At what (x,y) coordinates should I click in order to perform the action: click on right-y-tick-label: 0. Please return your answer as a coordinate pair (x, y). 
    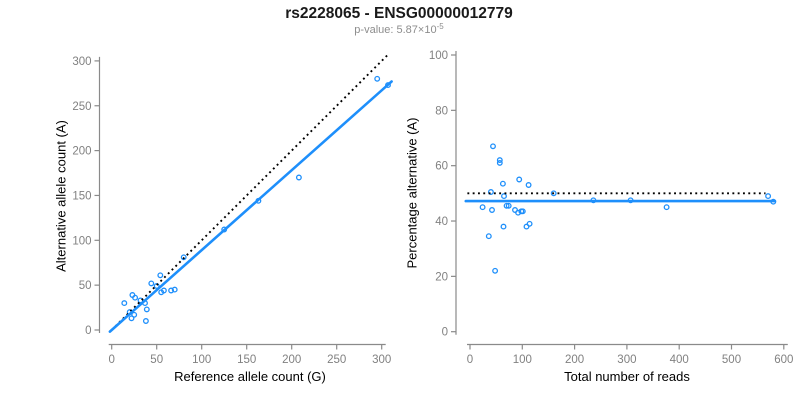
    Looking at the image, I should click on (445, 333).